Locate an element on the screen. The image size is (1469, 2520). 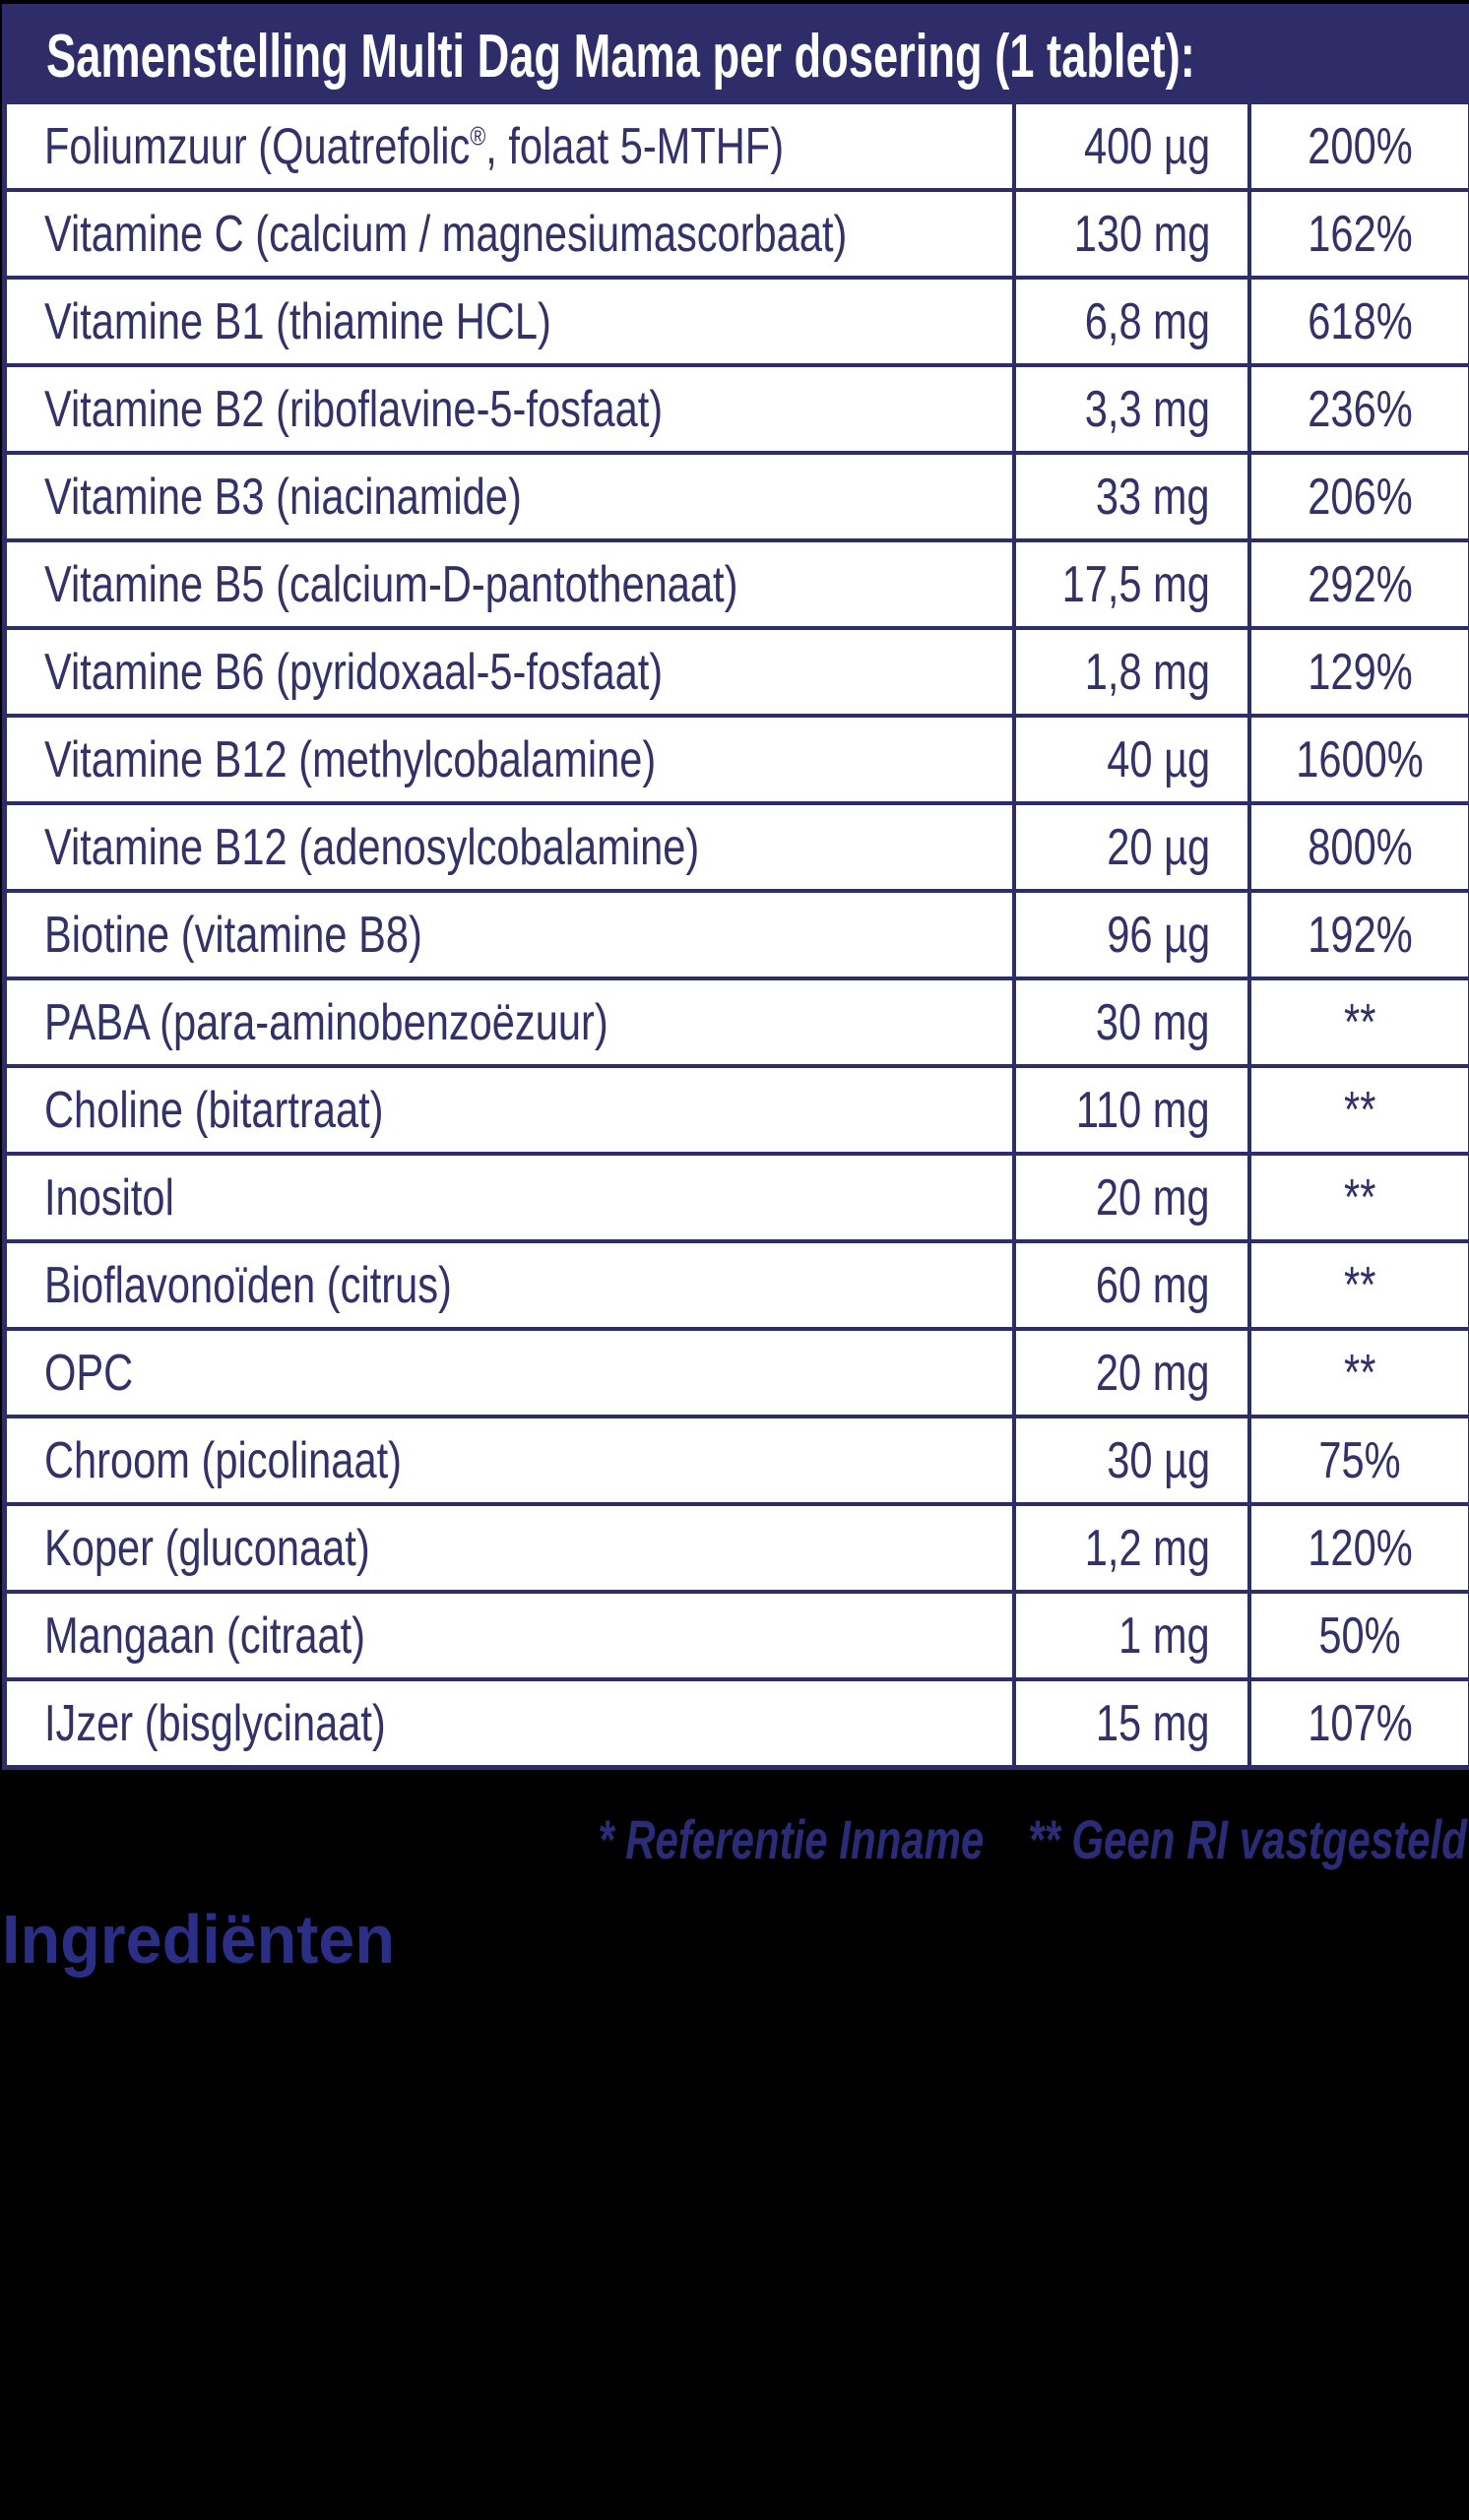
ingredient-amount: 33 mg is located at coordinates (1153, 497).